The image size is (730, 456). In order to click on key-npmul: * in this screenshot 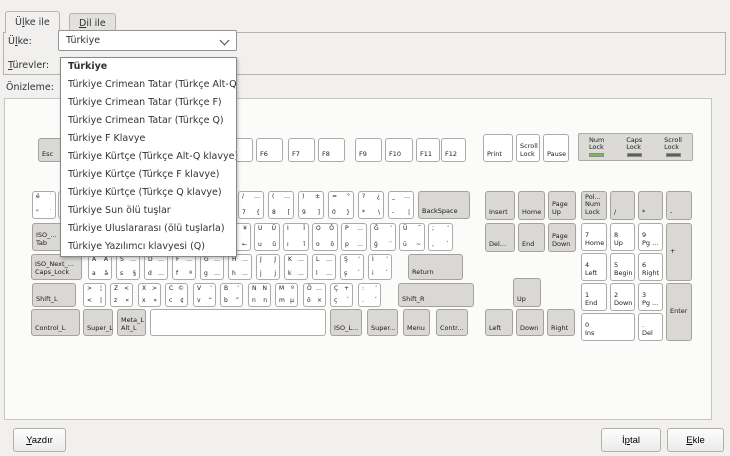, I will do `click(650, 205)`.